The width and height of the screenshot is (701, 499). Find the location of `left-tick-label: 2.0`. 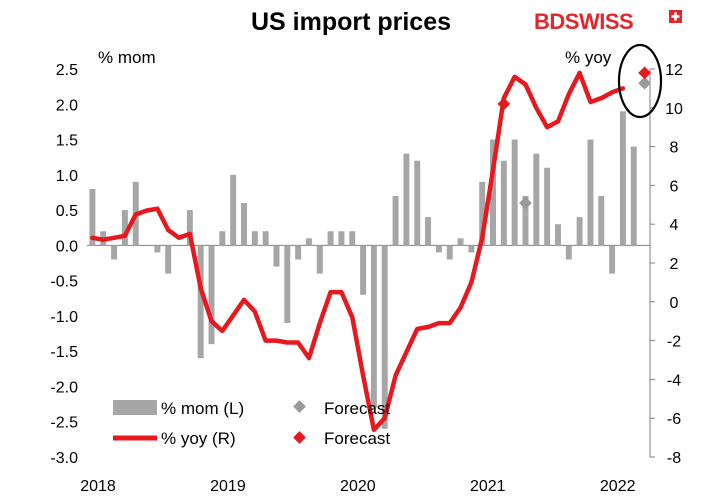

left-tick-label: 2.0 is located at coordinates (67, 105).